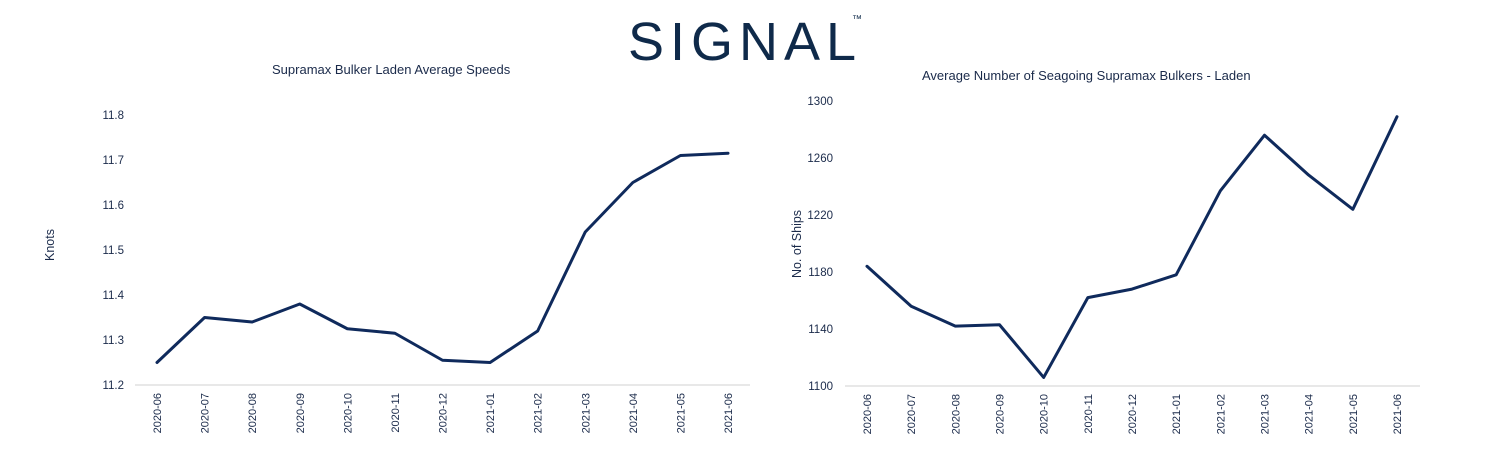 This screenshot has width=1503, height=461. Describe the element at coordinates (586, 413) in the screenshot. I see `speed-chart-x-tick-label: 2021-03` at that location.